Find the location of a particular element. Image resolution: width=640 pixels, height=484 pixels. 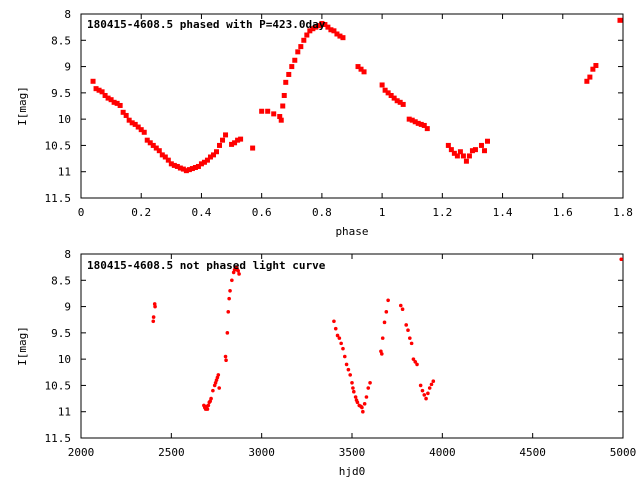

chart-2-y-tick-label: 8 is located at coordinates (67, 254).